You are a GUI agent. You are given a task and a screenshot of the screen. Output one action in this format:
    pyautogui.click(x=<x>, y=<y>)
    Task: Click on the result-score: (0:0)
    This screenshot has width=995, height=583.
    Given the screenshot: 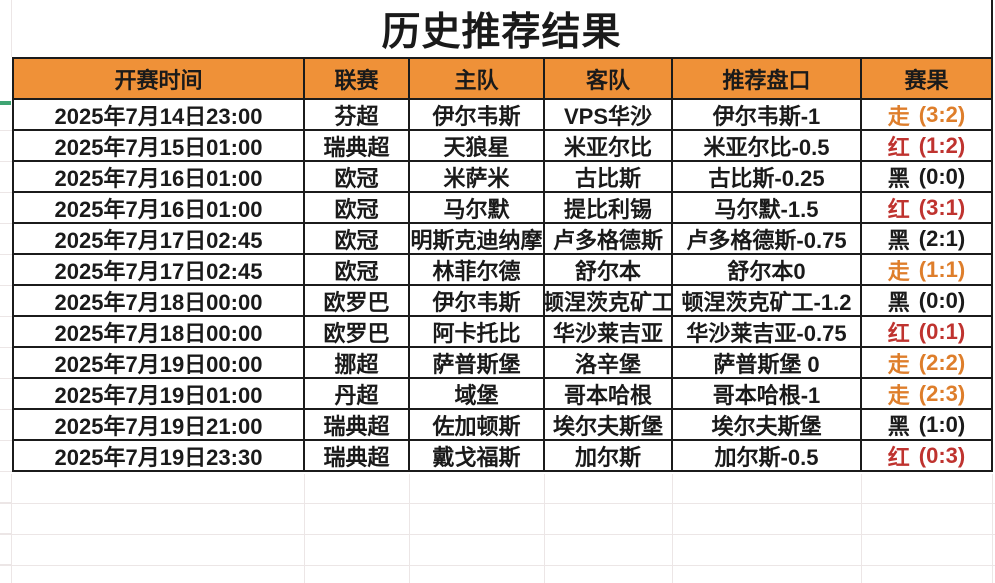 What is the action you would take?
    pyautogui.click(x=942, y=300)
    